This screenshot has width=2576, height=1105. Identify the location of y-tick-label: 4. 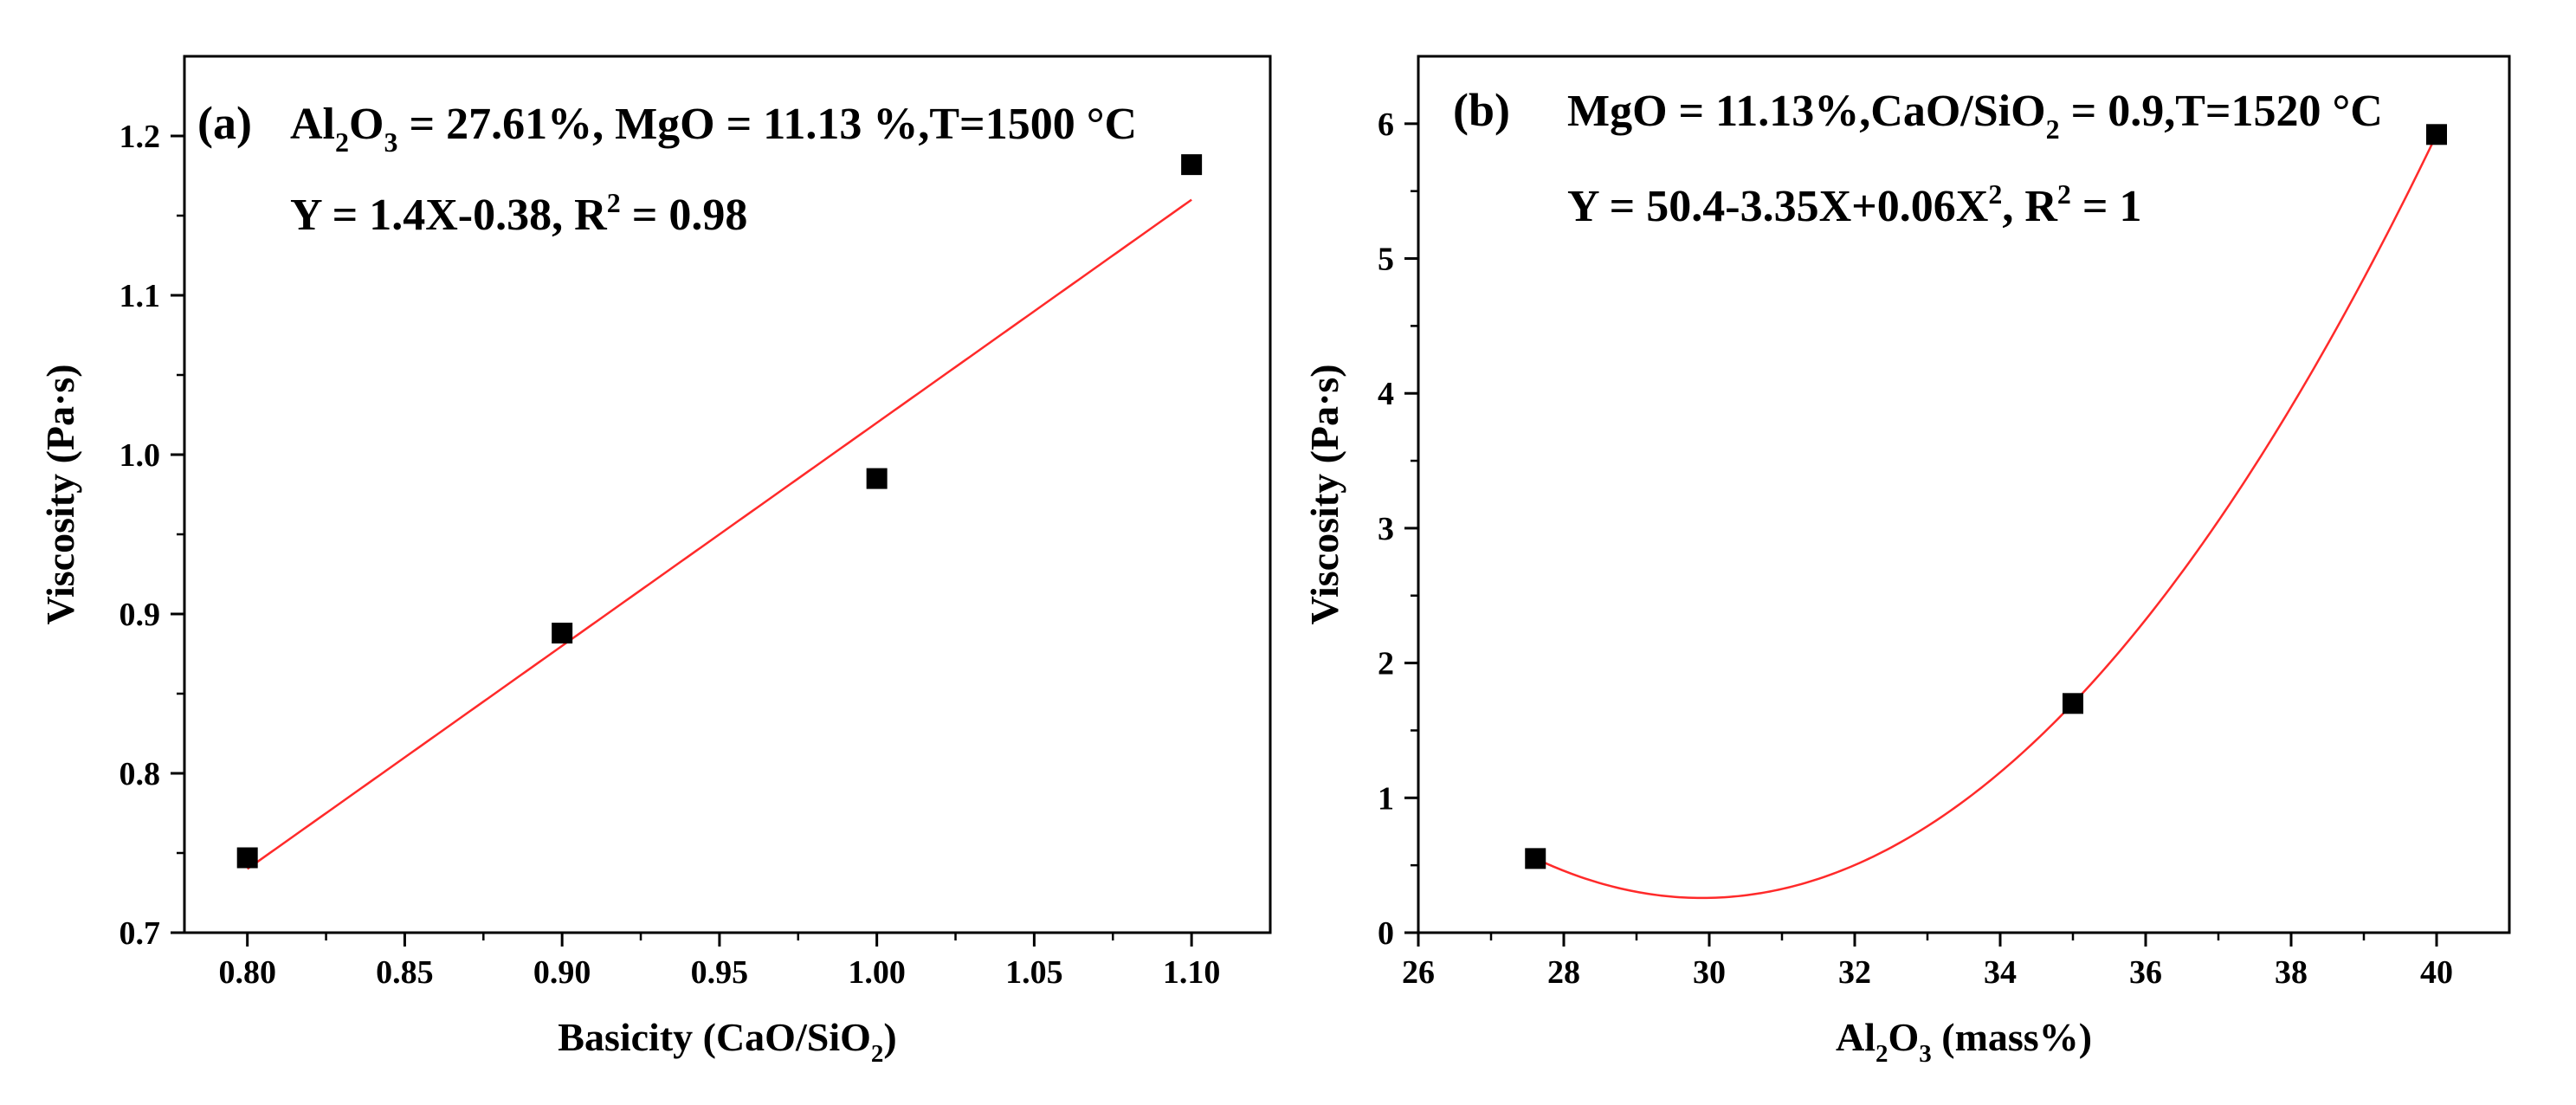
(1386, 394).